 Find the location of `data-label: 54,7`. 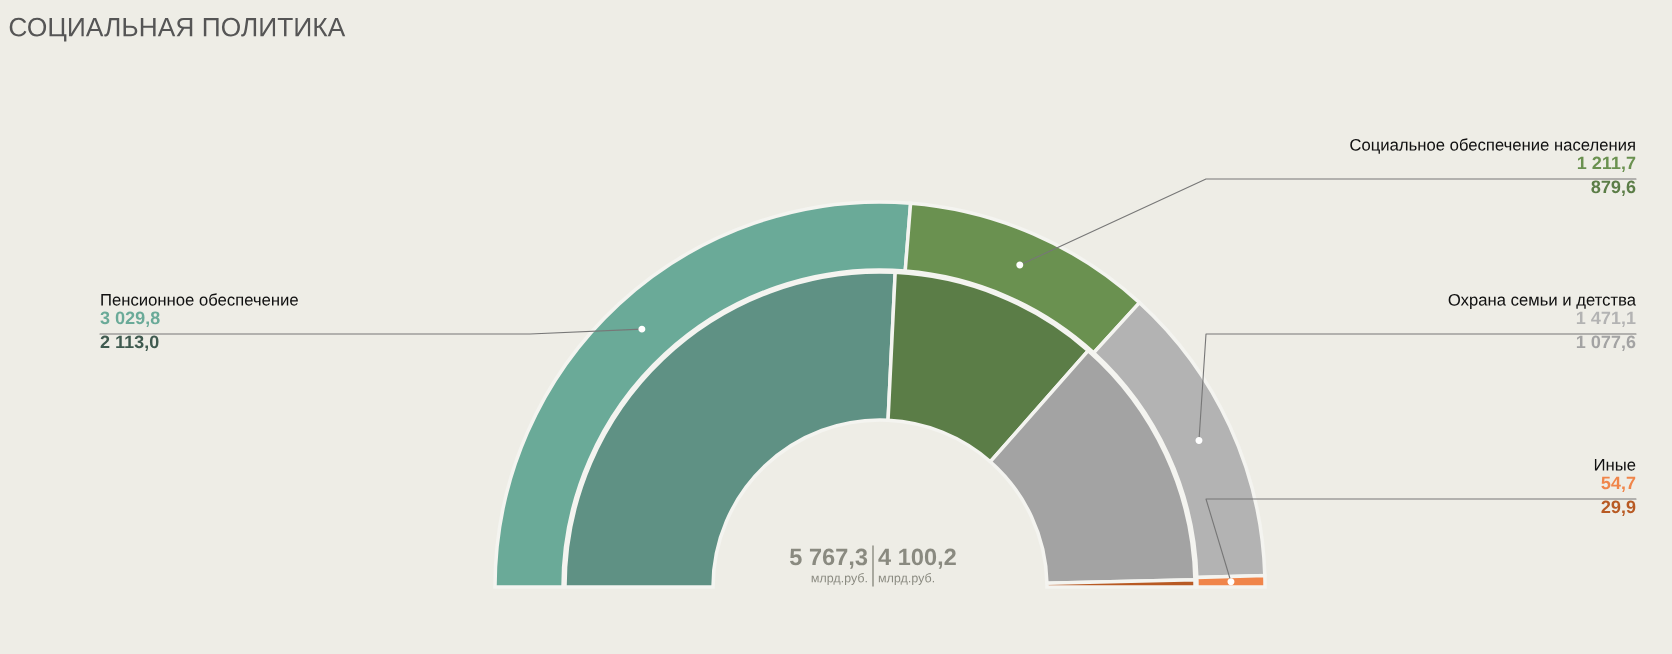

data-label: 54,7 is located at coordinates (1618, 484).